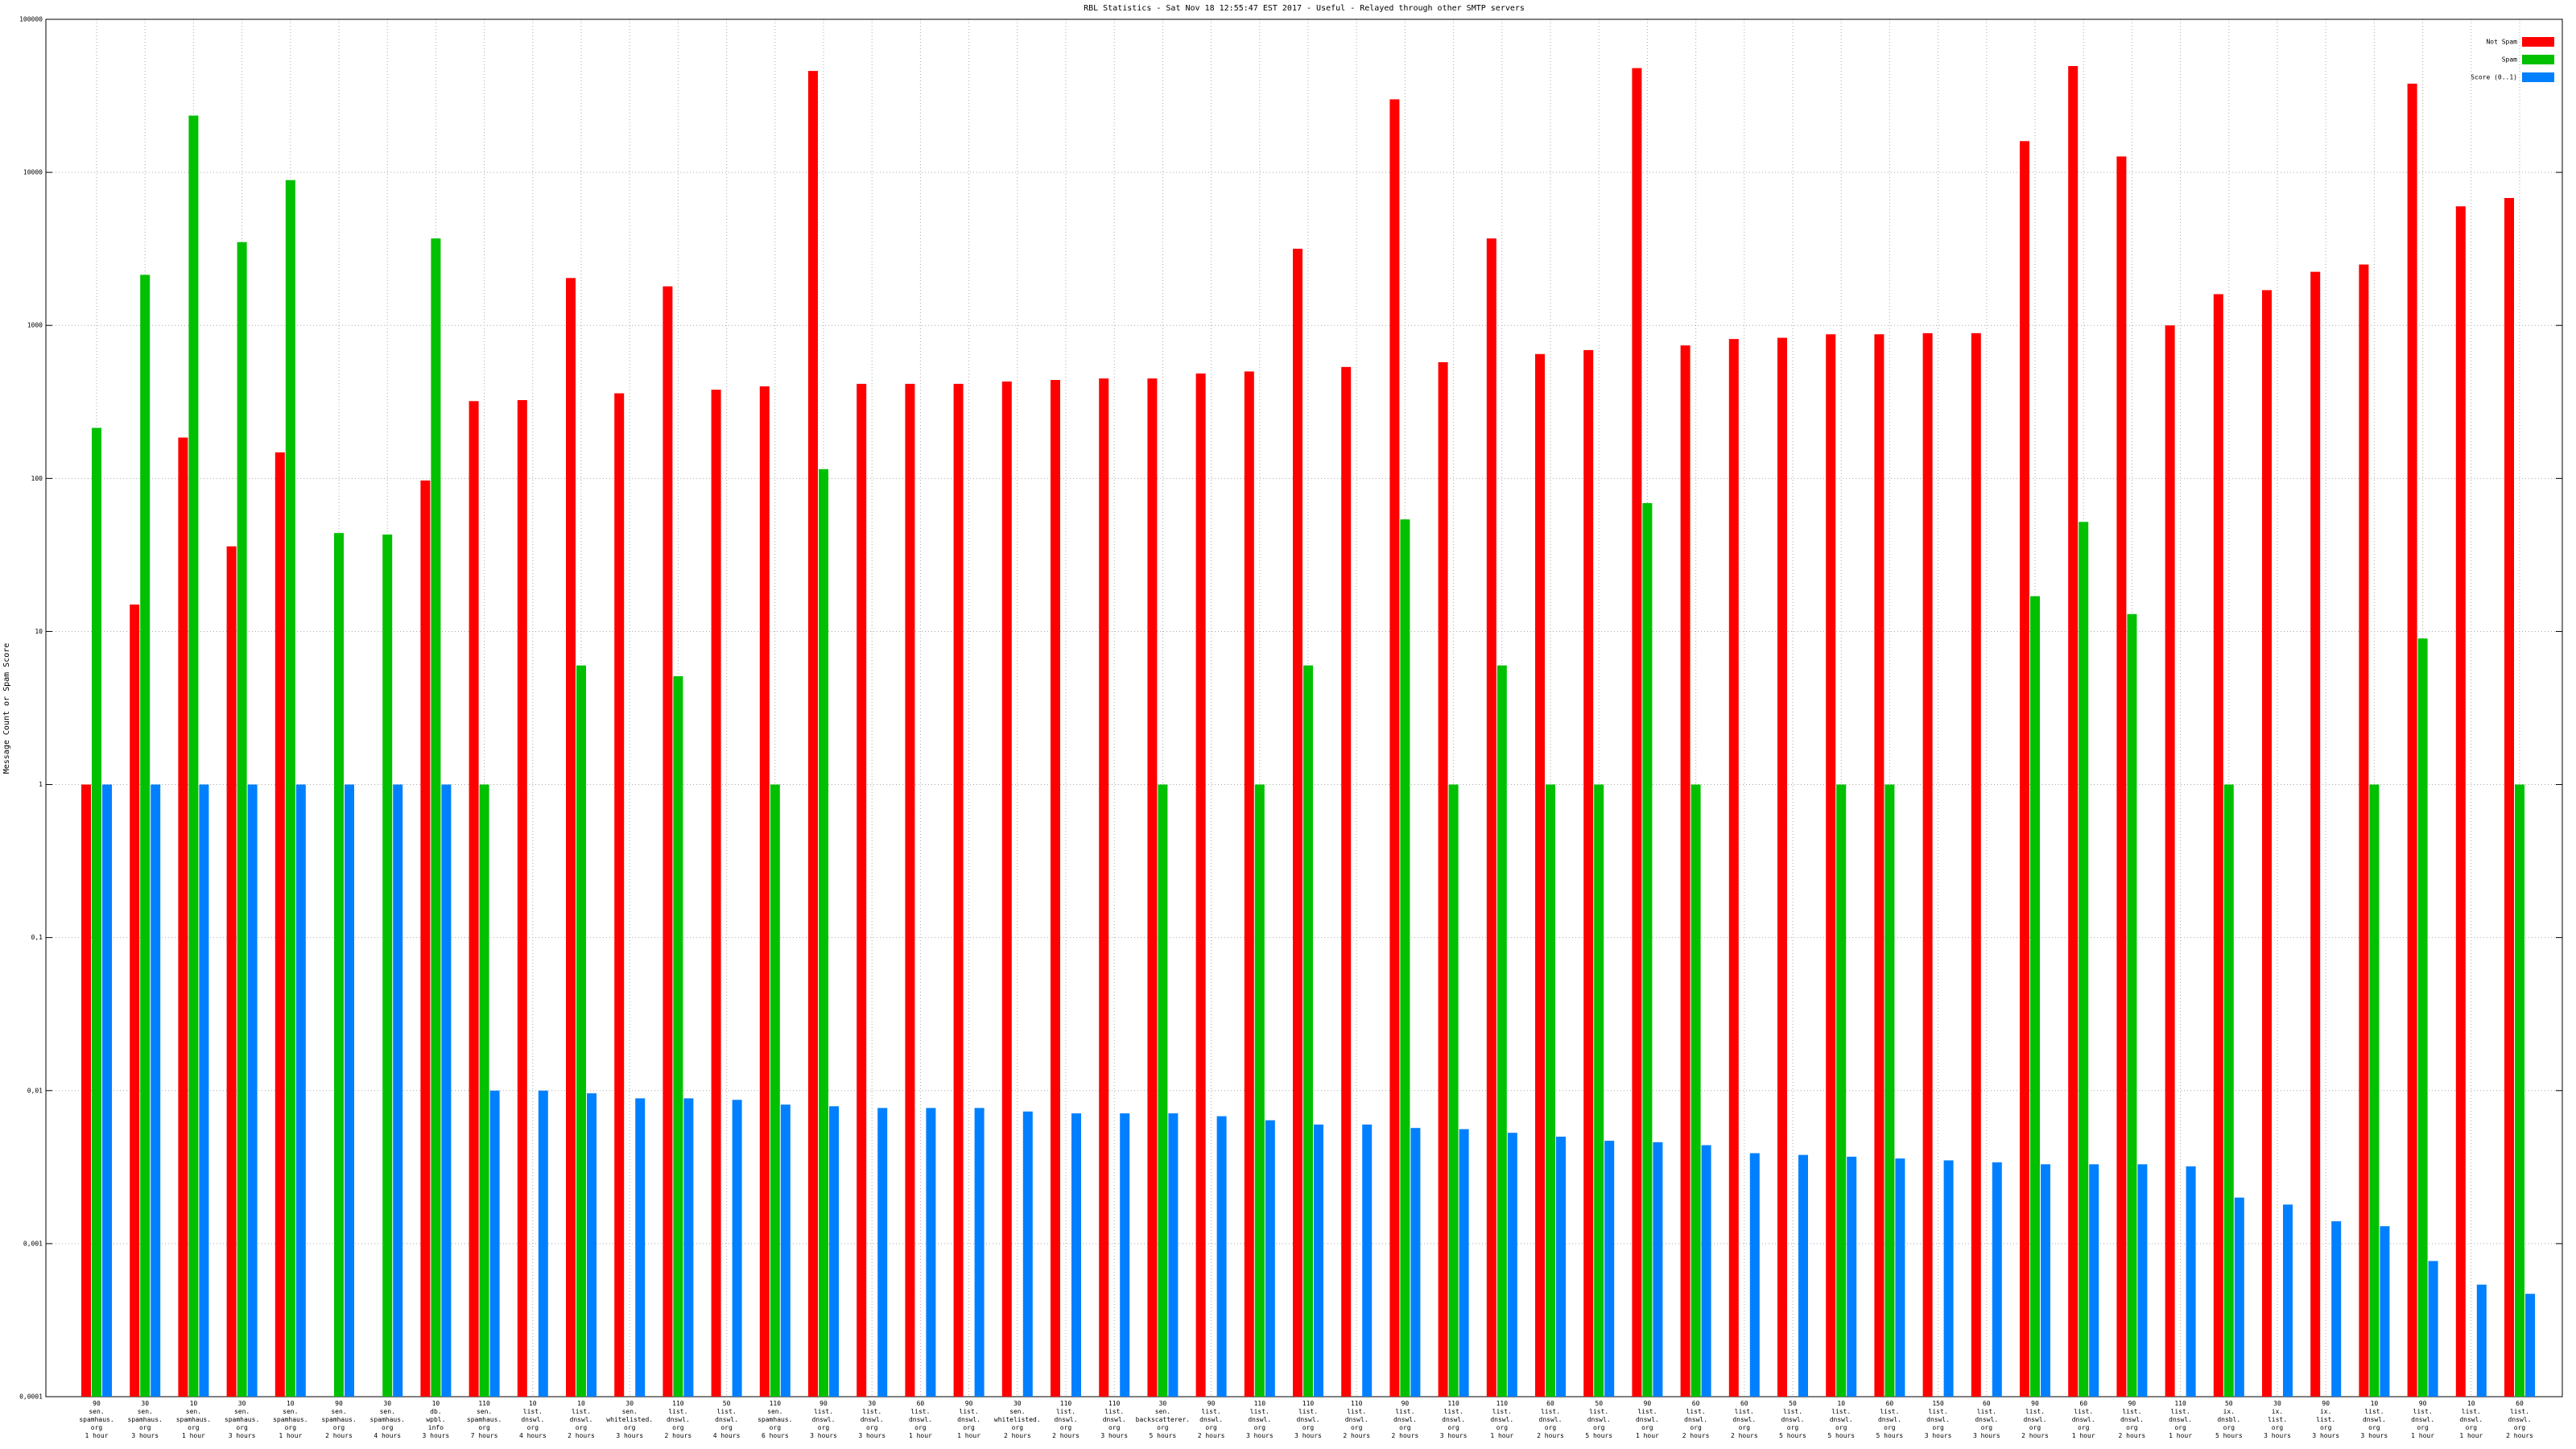 This screenshot has height=1449, width=2576. Describe the element at coordinates (2471, 1419) in the screenshot. I see `x-tick-label: 10 list. dnswl. org 1 hour` at that location.